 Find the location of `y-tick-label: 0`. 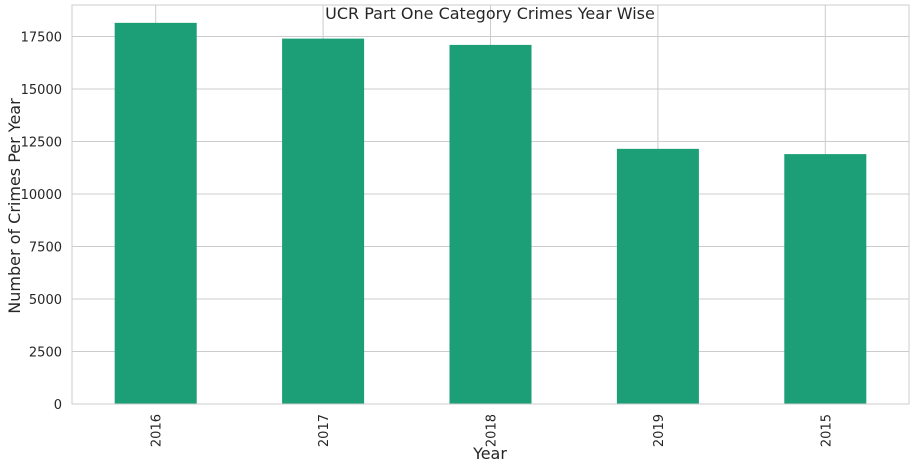

y-tick-label: 0 is located at coordinates (58, 405).